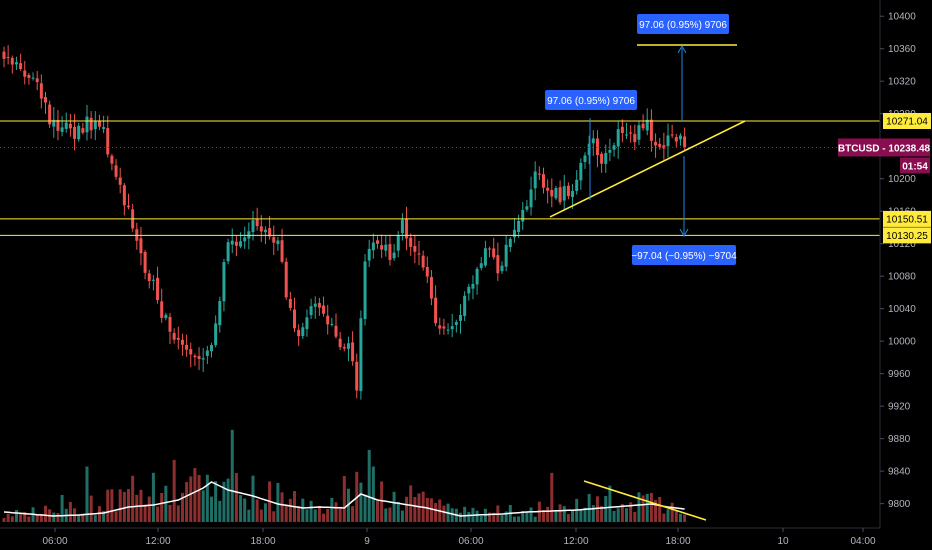 This screenshot has height=550, width=932. I want to click on price-tick-label: 10080, so click(902, 277).